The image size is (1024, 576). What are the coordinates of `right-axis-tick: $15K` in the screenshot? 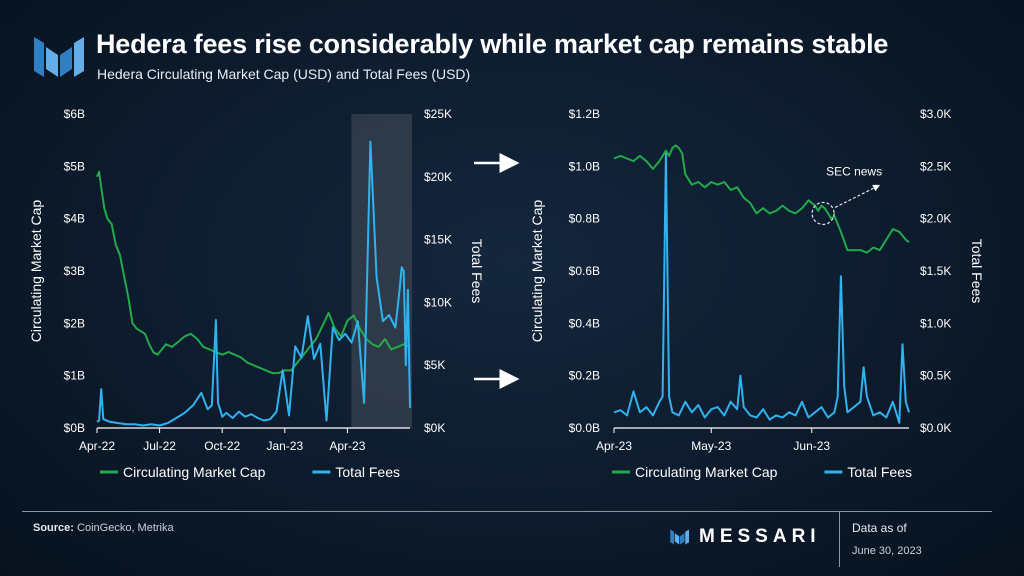 It's located at (438, 240).